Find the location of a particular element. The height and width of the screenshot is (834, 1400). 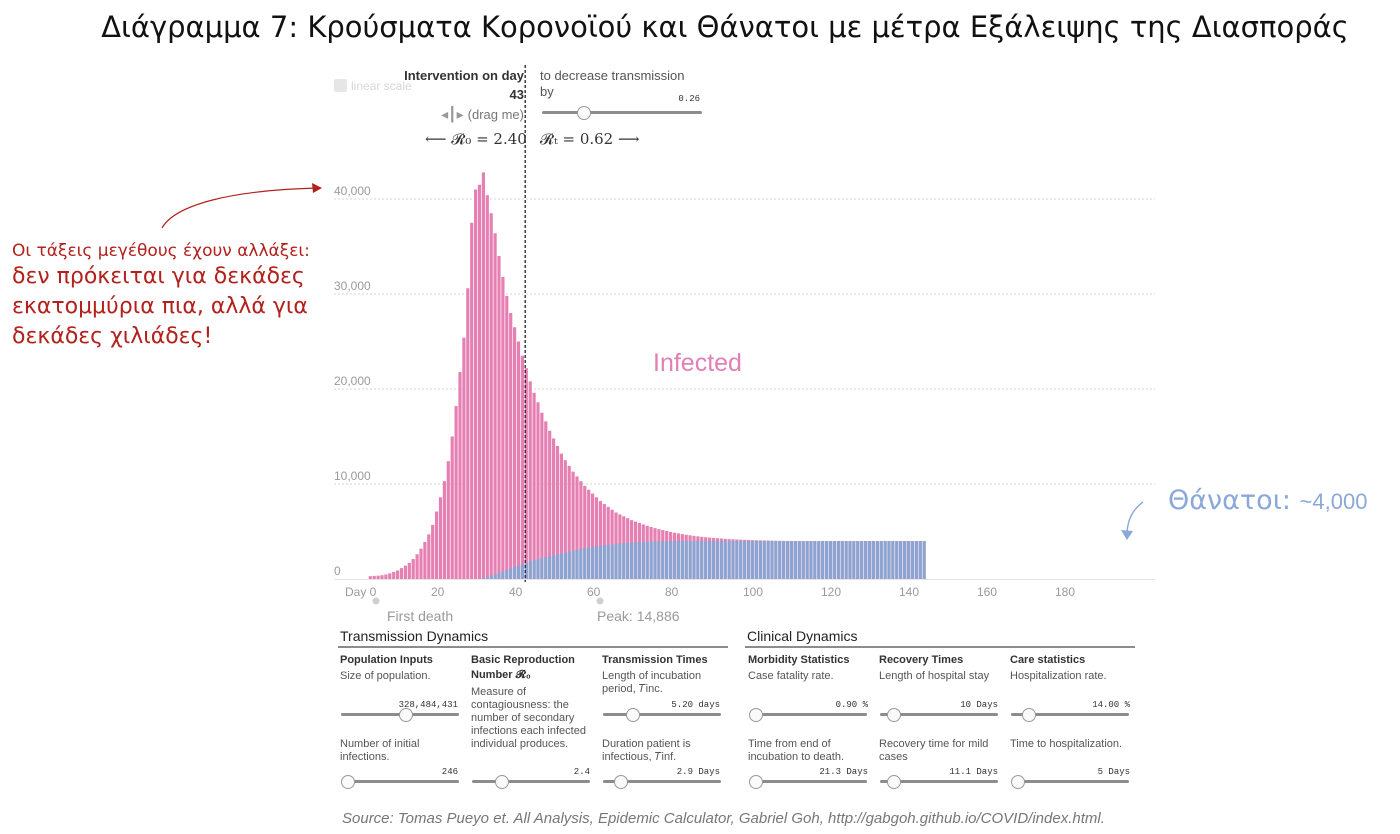

hospital-stay-value: 10 Days is located at coordinates (979, 705).